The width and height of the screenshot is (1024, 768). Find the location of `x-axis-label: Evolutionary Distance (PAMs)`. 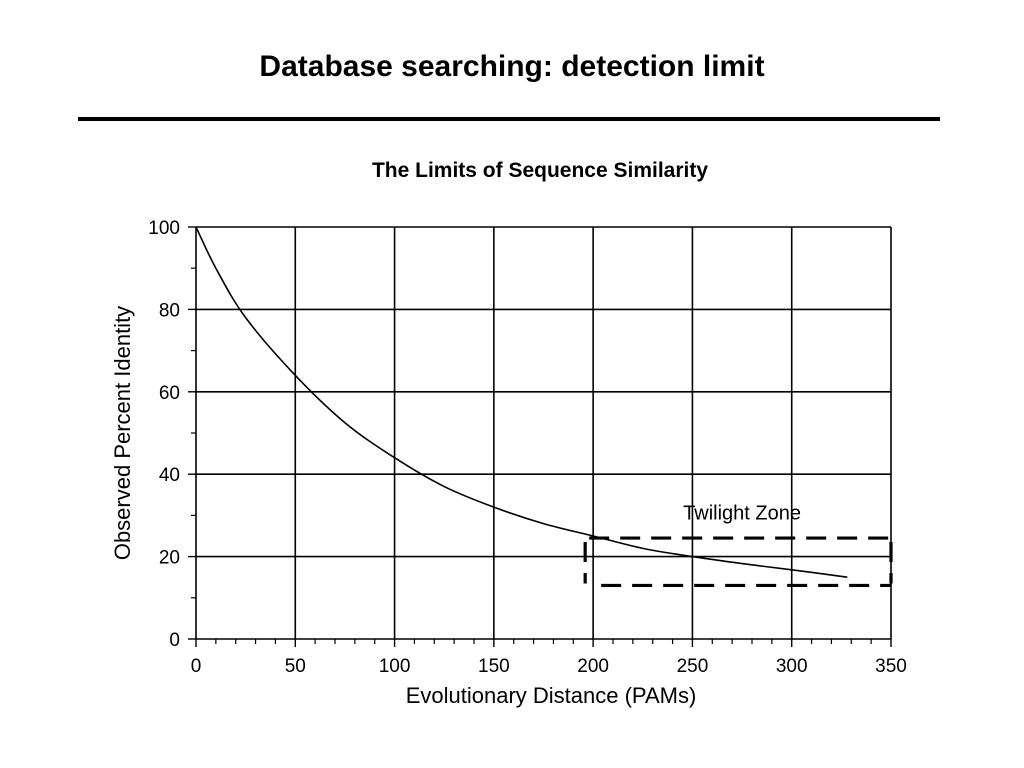

x-axis-label: Evolutionary Distance (PAMs) is located at coordinates (551, 695).